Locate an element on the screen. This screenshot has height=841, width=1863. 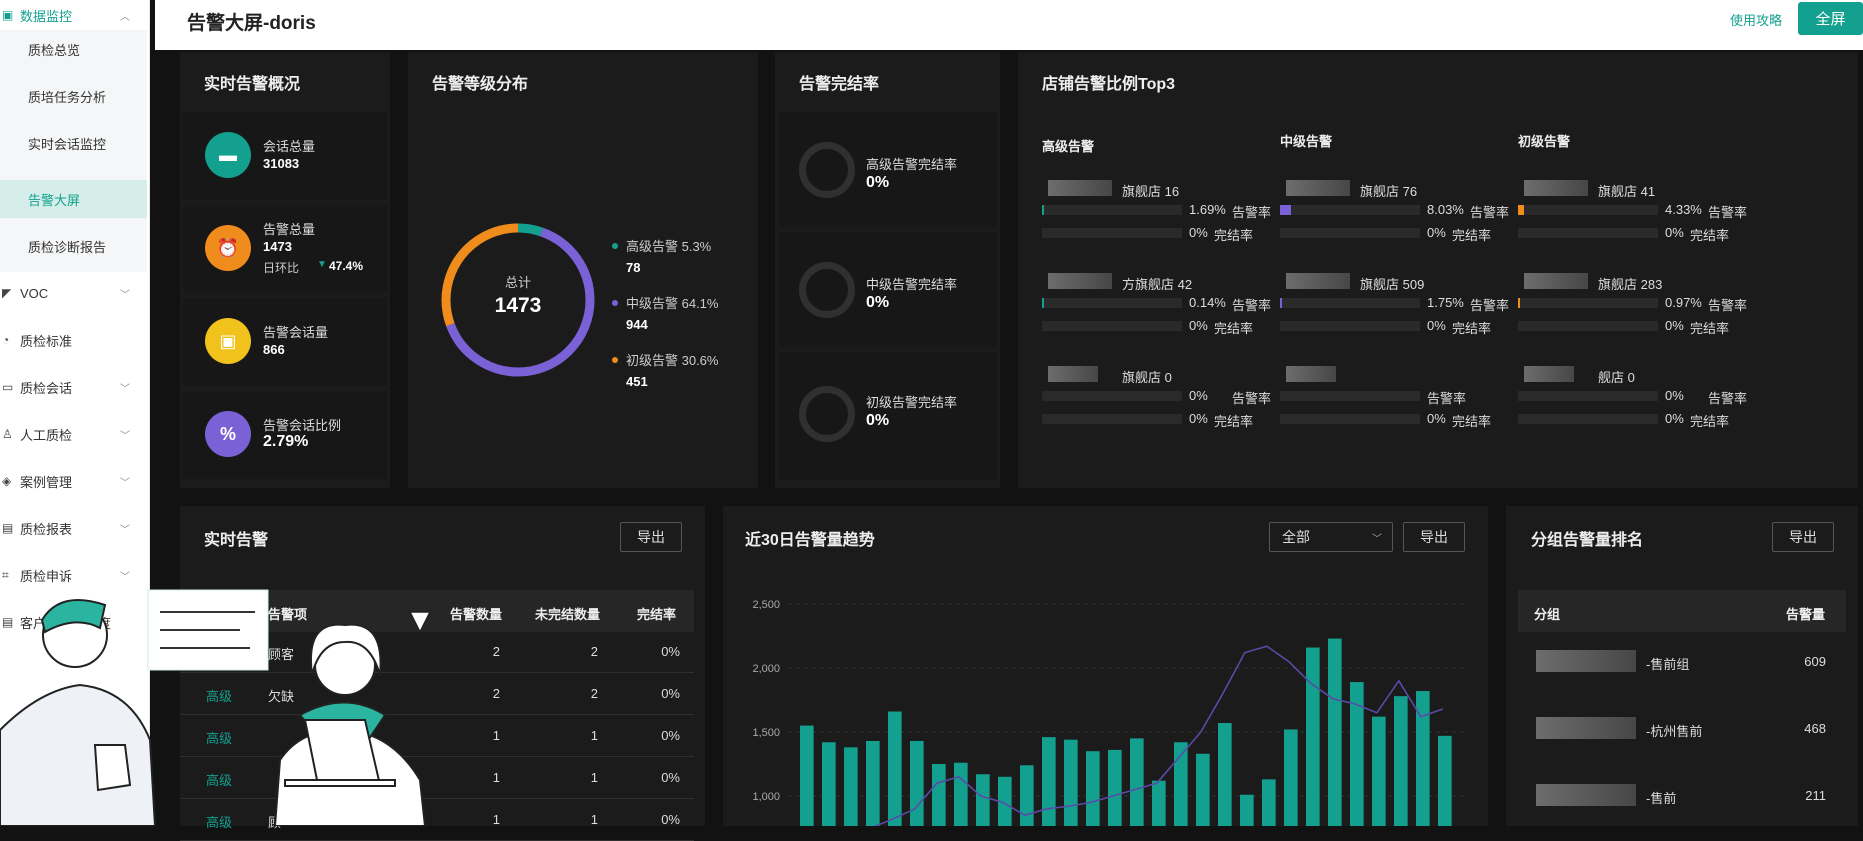
alert-level: 高级 is located at coordinates (219, 696).